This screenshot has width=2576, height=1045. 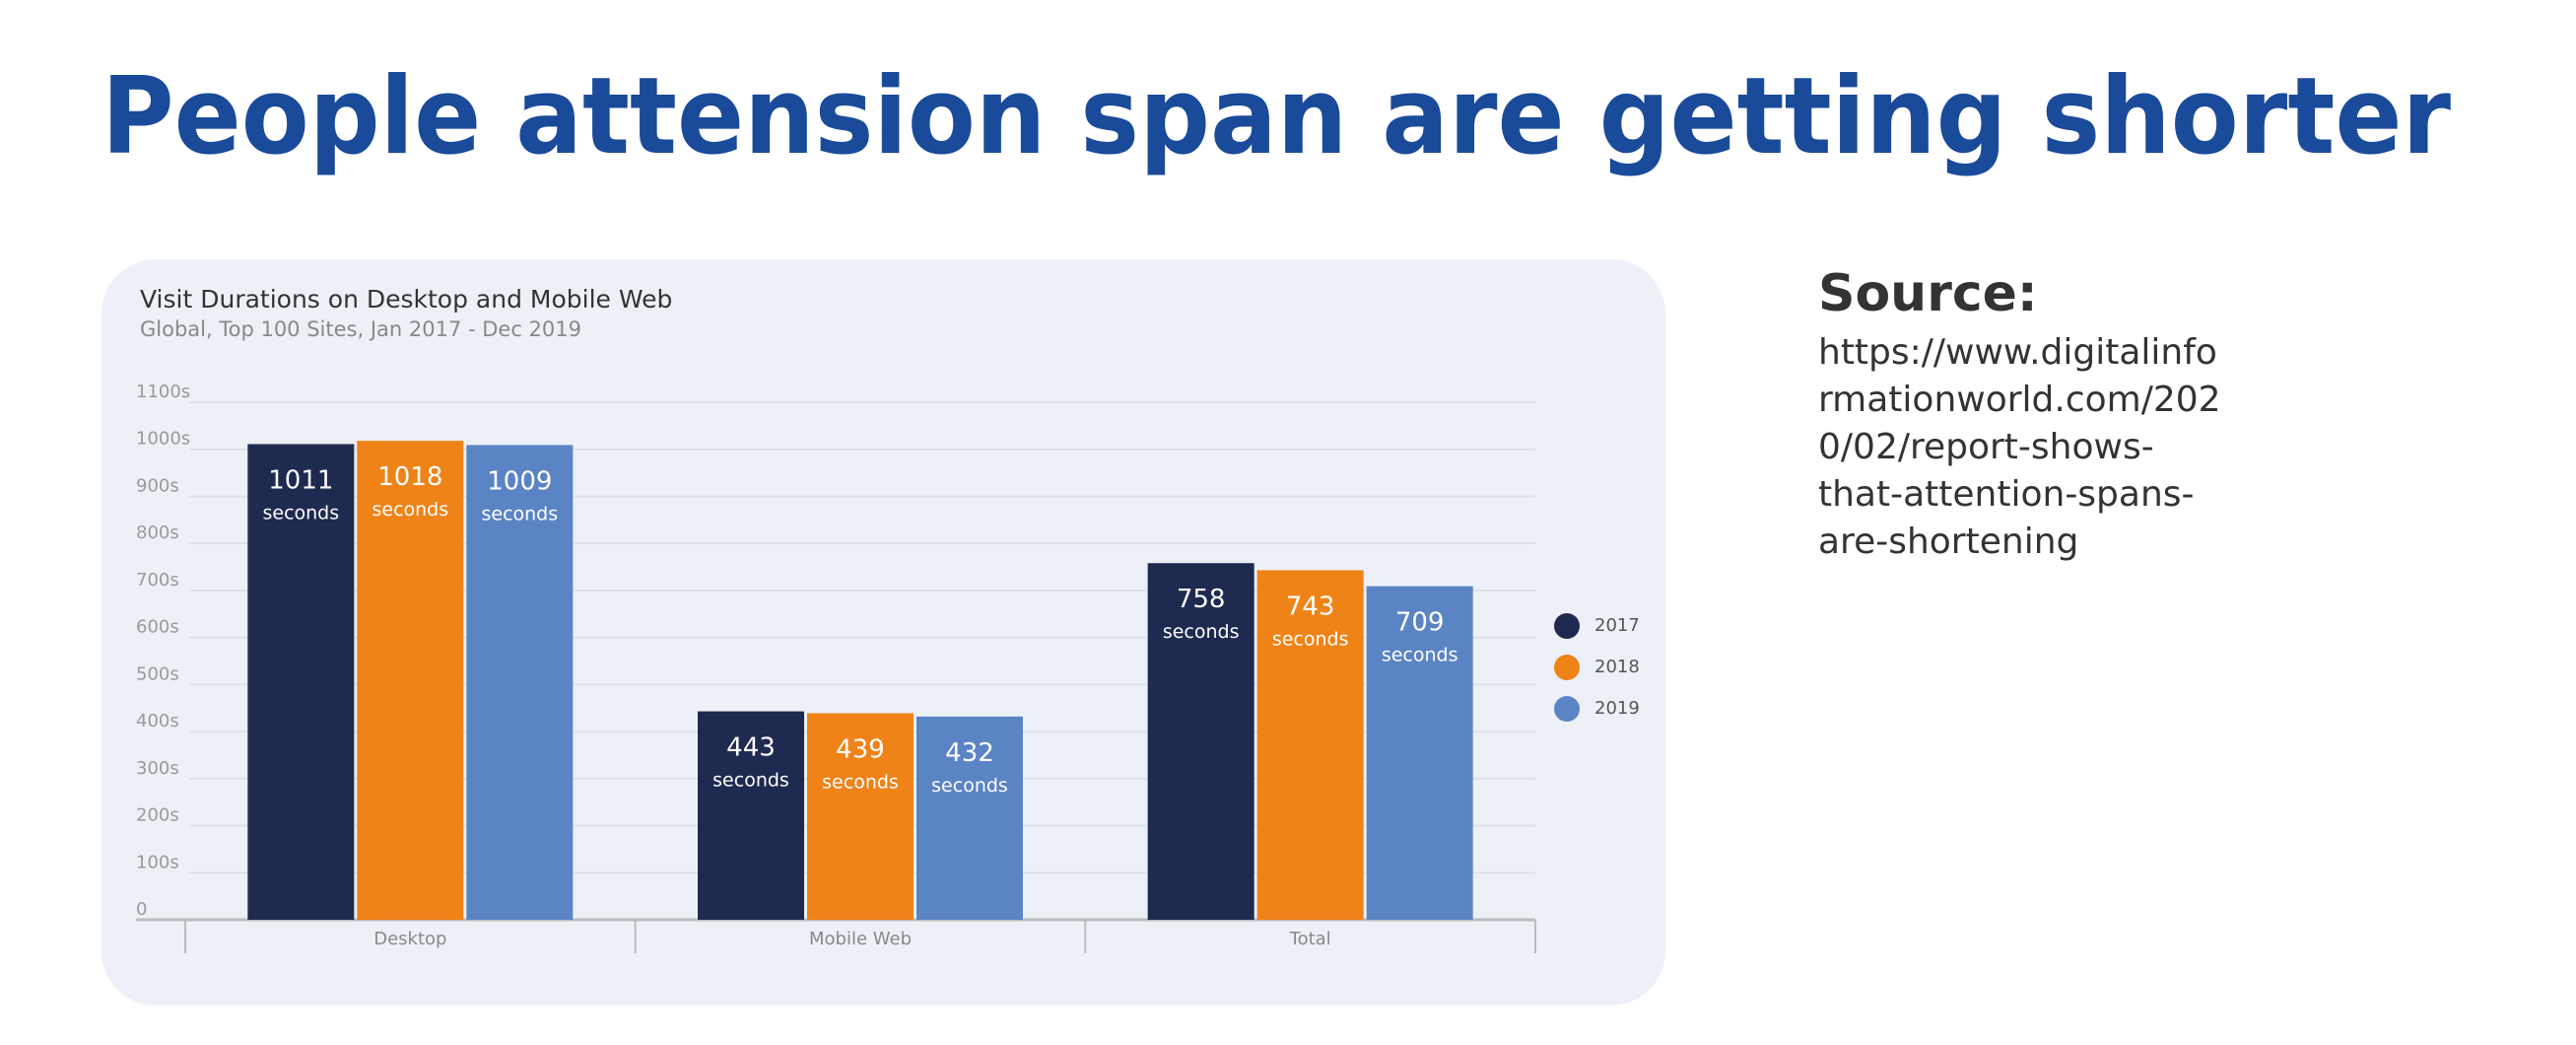 I want to click on value-label: 439 seconds, so click(x=860, y=763).